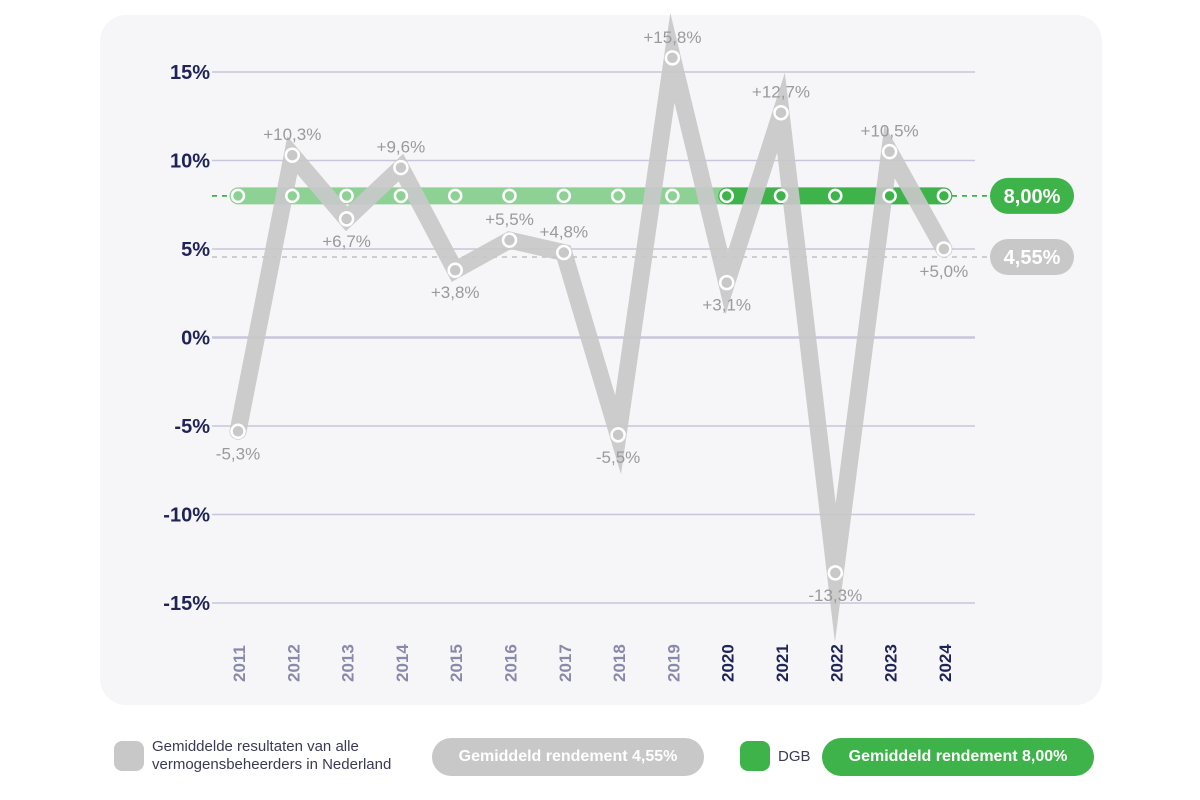 The height and width of the screenshot is (800, 1200). Describe the element at coordinates (511, 663) in the screenshot. I see `x-tick-label: 2016` at that location.